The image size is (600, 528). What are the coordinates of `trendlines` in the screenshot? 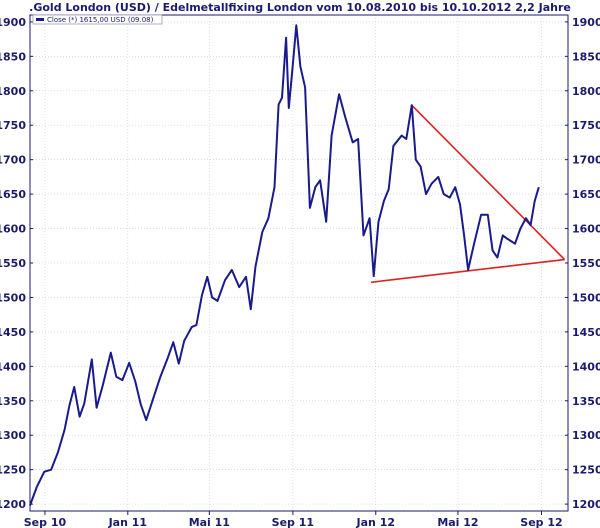 It's located at (468, 193).